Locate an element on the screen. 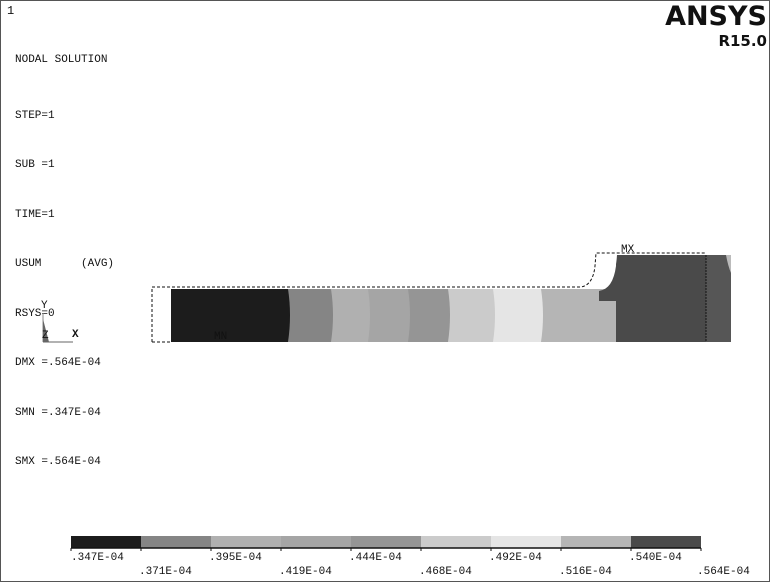  triad-x-label: X is located at coordinates (75, 335).